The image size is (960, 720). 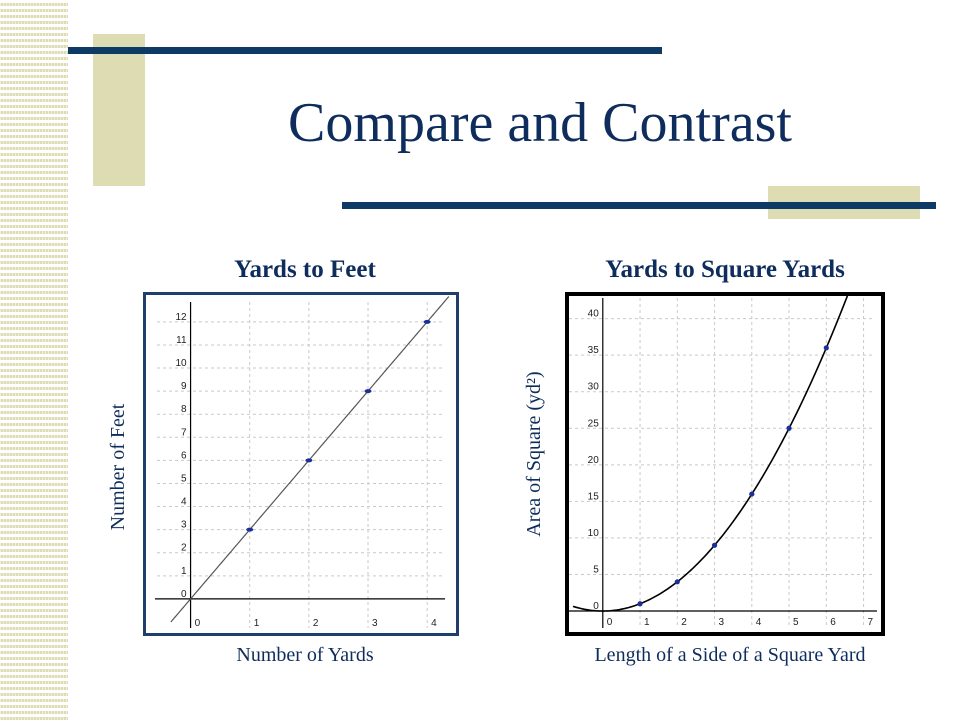 What do you see at coordinates (725, 269) in the screenshot?
I see `chart-title-yards-to-square-yards: Yards to Square Yards` at bounding box center [725, 269].